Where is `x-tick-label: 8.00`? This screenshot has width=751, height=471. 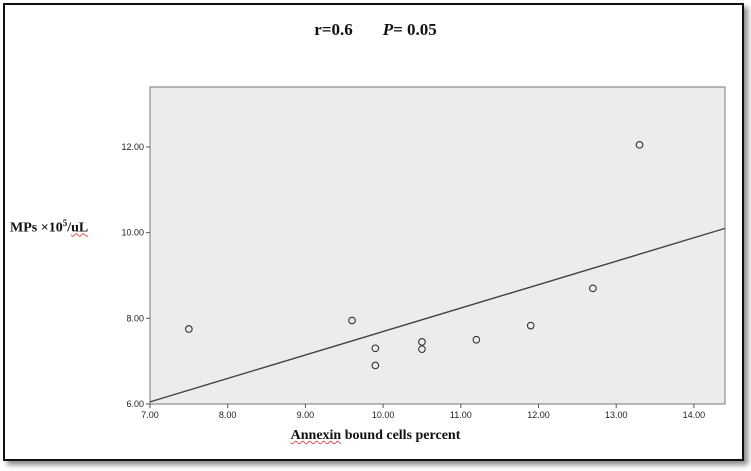
x-tick-label: 8.00 is located at coordinates (228, 415).